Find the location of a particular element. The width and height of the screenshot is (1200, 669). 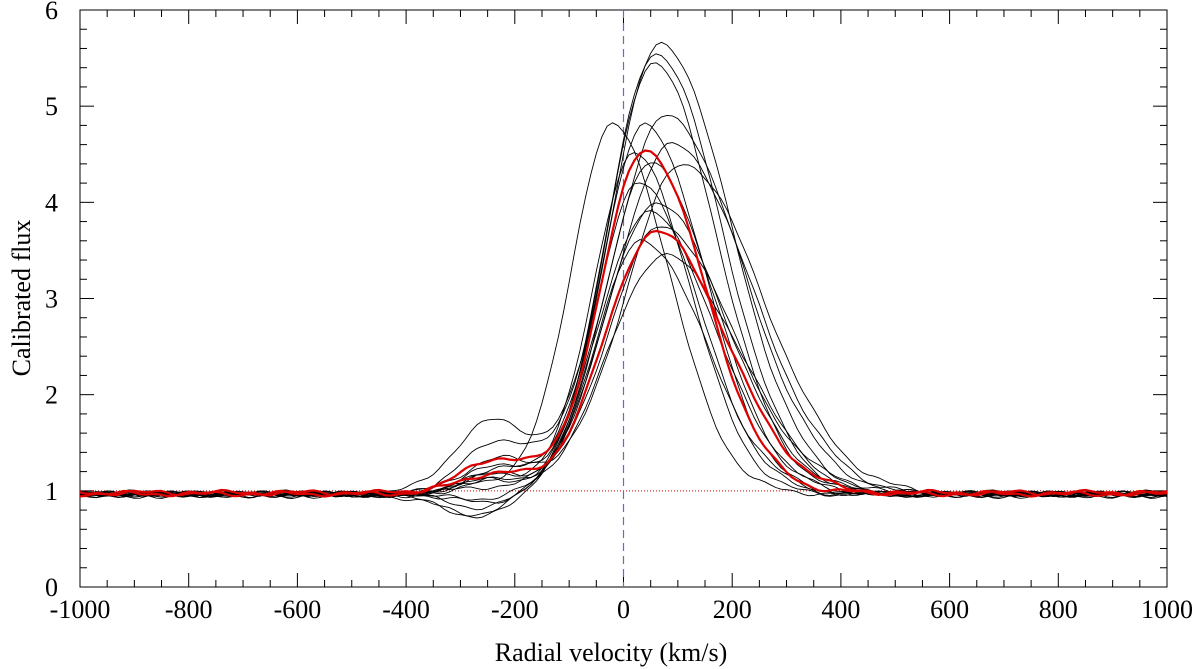

y-tick-label: 1 is located at coordinates (51, 491).